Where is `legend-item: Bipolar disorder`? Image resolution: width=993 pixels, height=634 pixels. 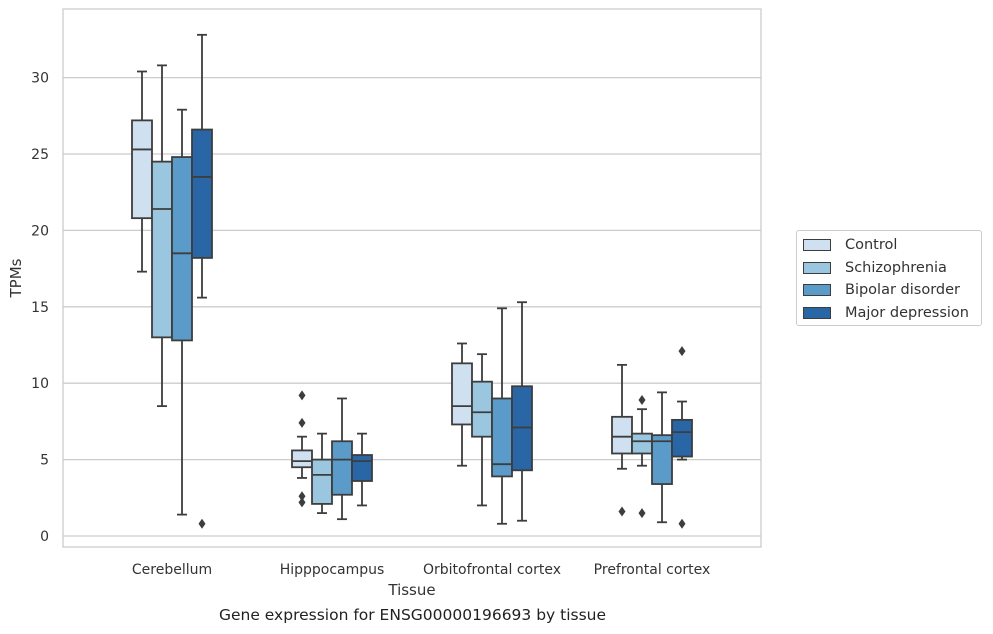 legend-item: Bipolar disorder is located at coordinates (881, 290).